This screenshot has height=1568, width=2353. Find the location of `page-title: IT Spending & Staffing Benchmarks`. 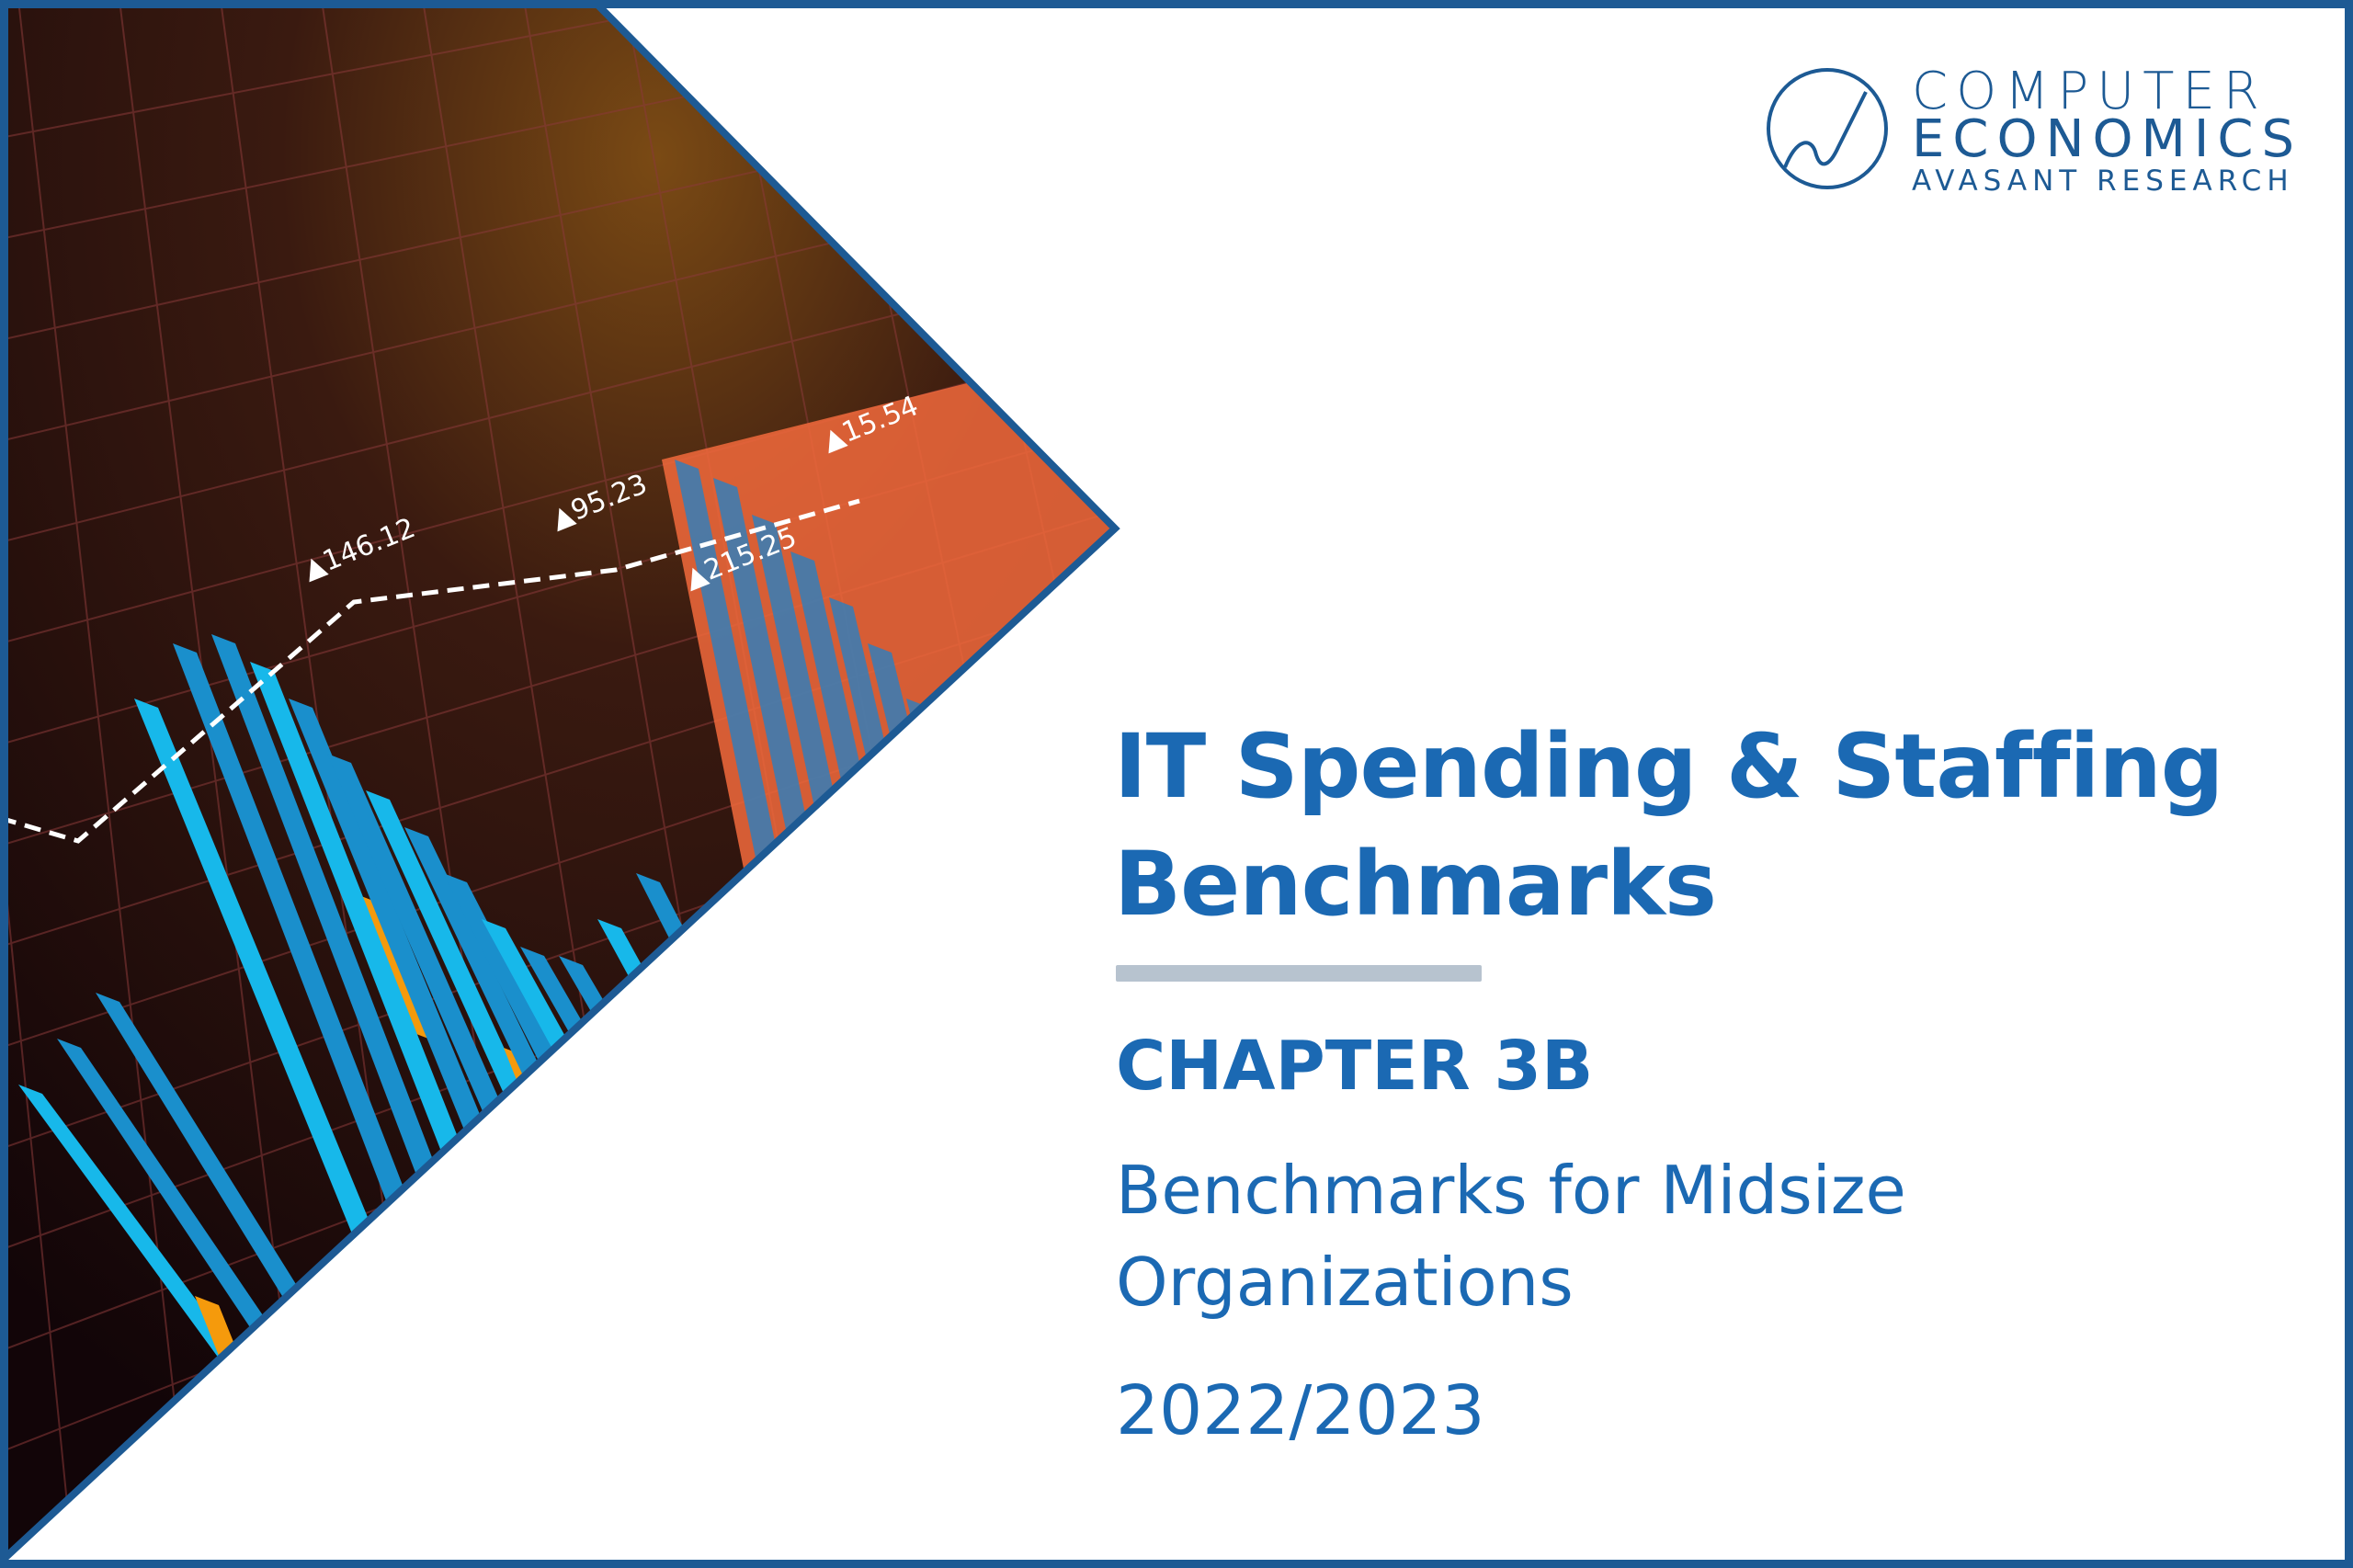

page-title: IT Spending & Staffing Benchmarks is located at coordinates (1668, 825).